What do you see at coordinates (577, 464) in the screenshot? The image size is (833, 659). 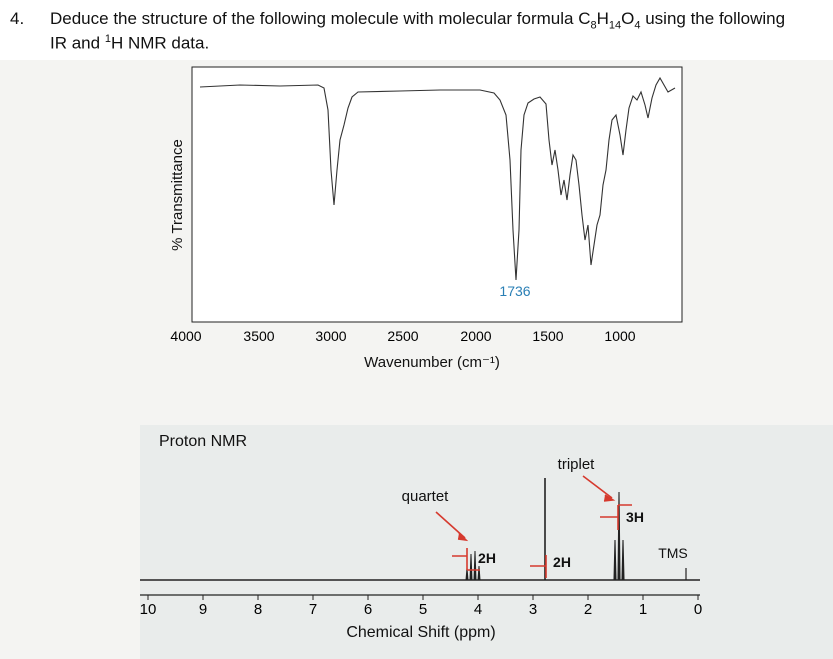 I see `nmr-triplet-label: triplet` at bounding box center [577, 464].